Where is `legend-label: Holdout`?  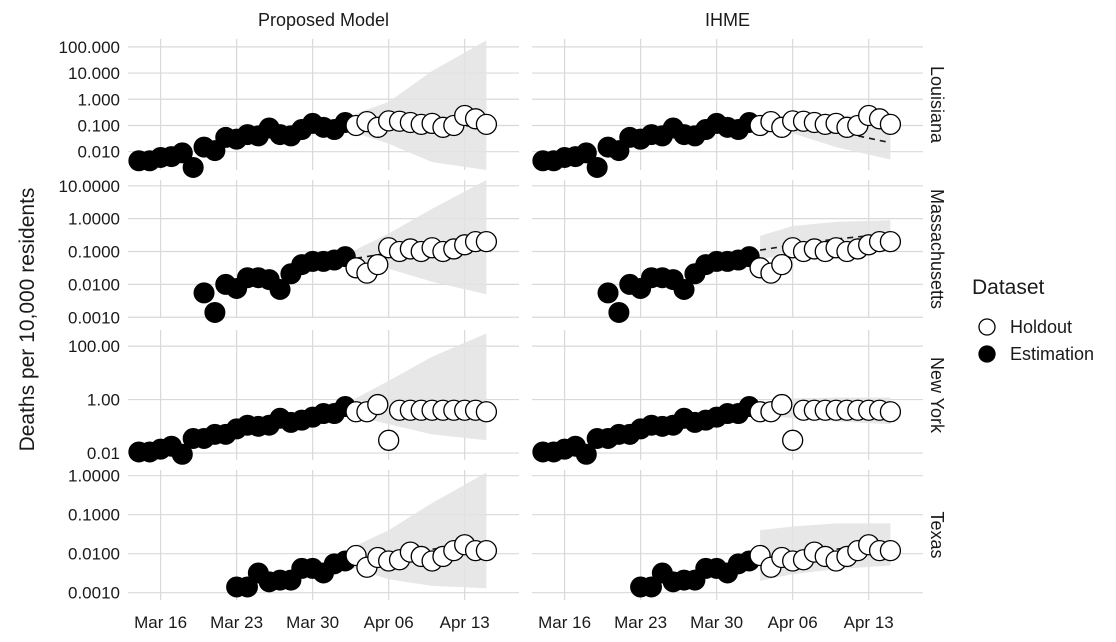 legend-label: Holdout is located at coordinates (1041, 327).